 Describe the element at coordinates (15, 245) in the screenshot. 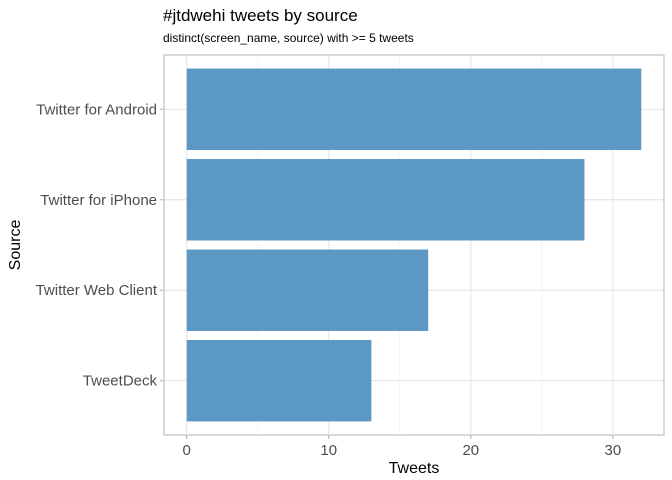

I see `y-axis-title: Source` at that location.